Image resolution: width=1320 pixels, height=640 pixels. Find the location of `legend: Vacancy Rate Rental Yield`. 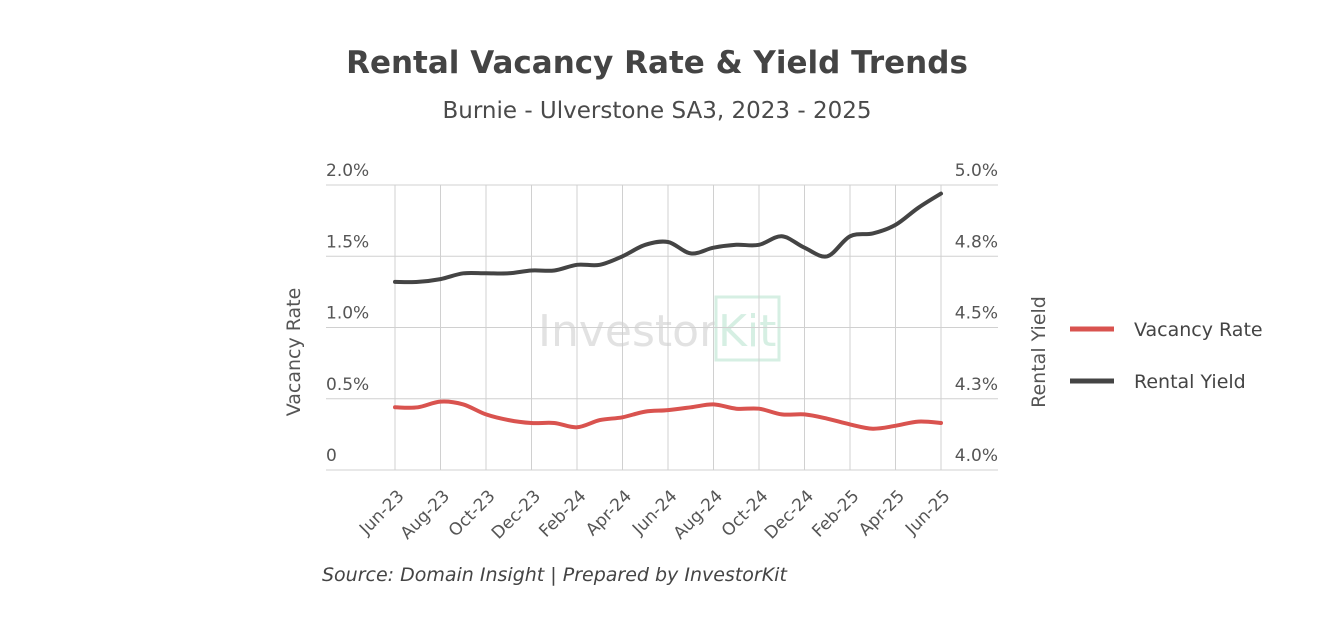

legend: Vacancy Rate Rental Yield is located at coordinates (1166, 356).